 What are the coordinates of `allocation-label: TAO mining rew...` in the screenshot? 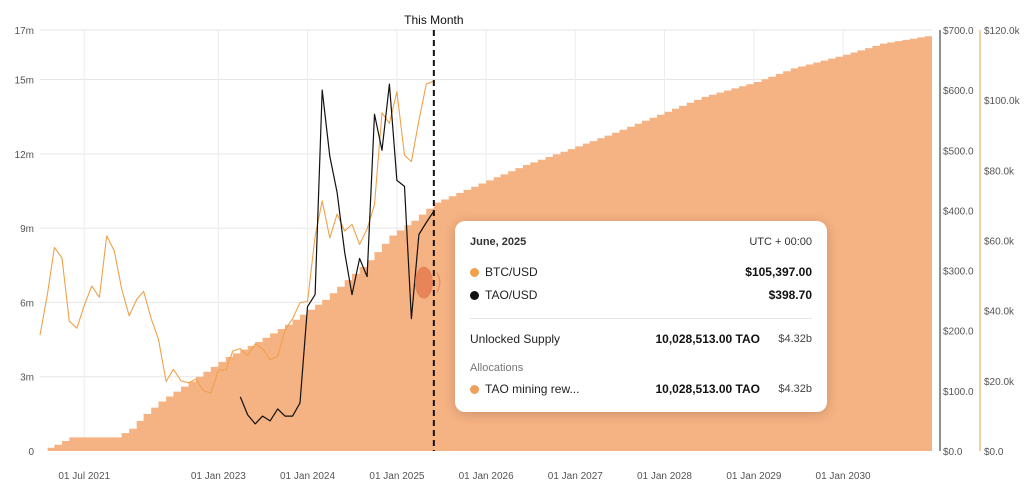 It's located at (532, 389).